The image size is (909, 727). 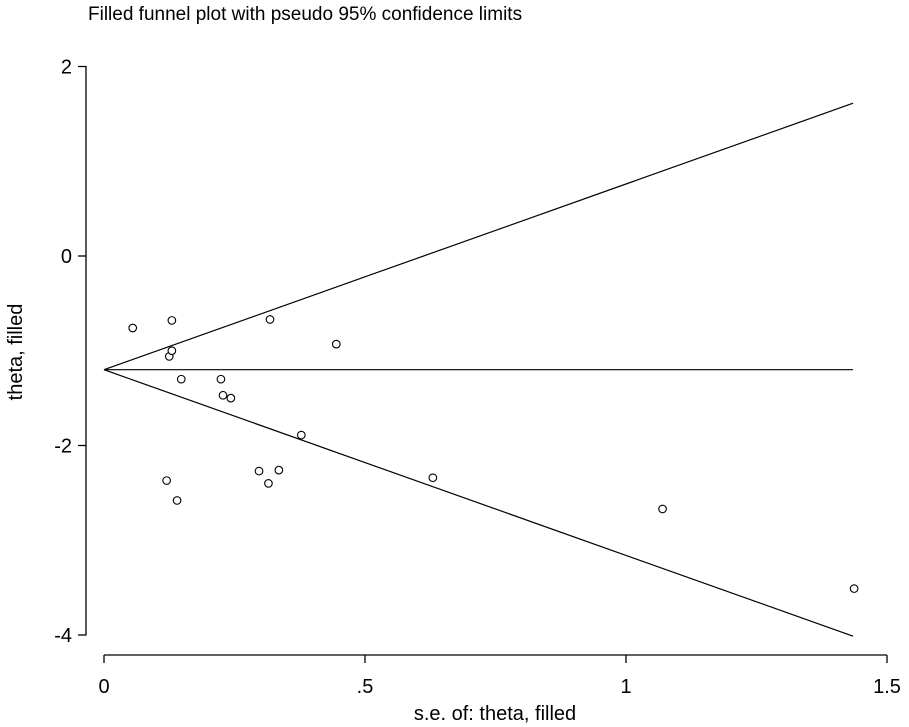 I want to click on x-tick-label: 0, so click(x=103, y=687).